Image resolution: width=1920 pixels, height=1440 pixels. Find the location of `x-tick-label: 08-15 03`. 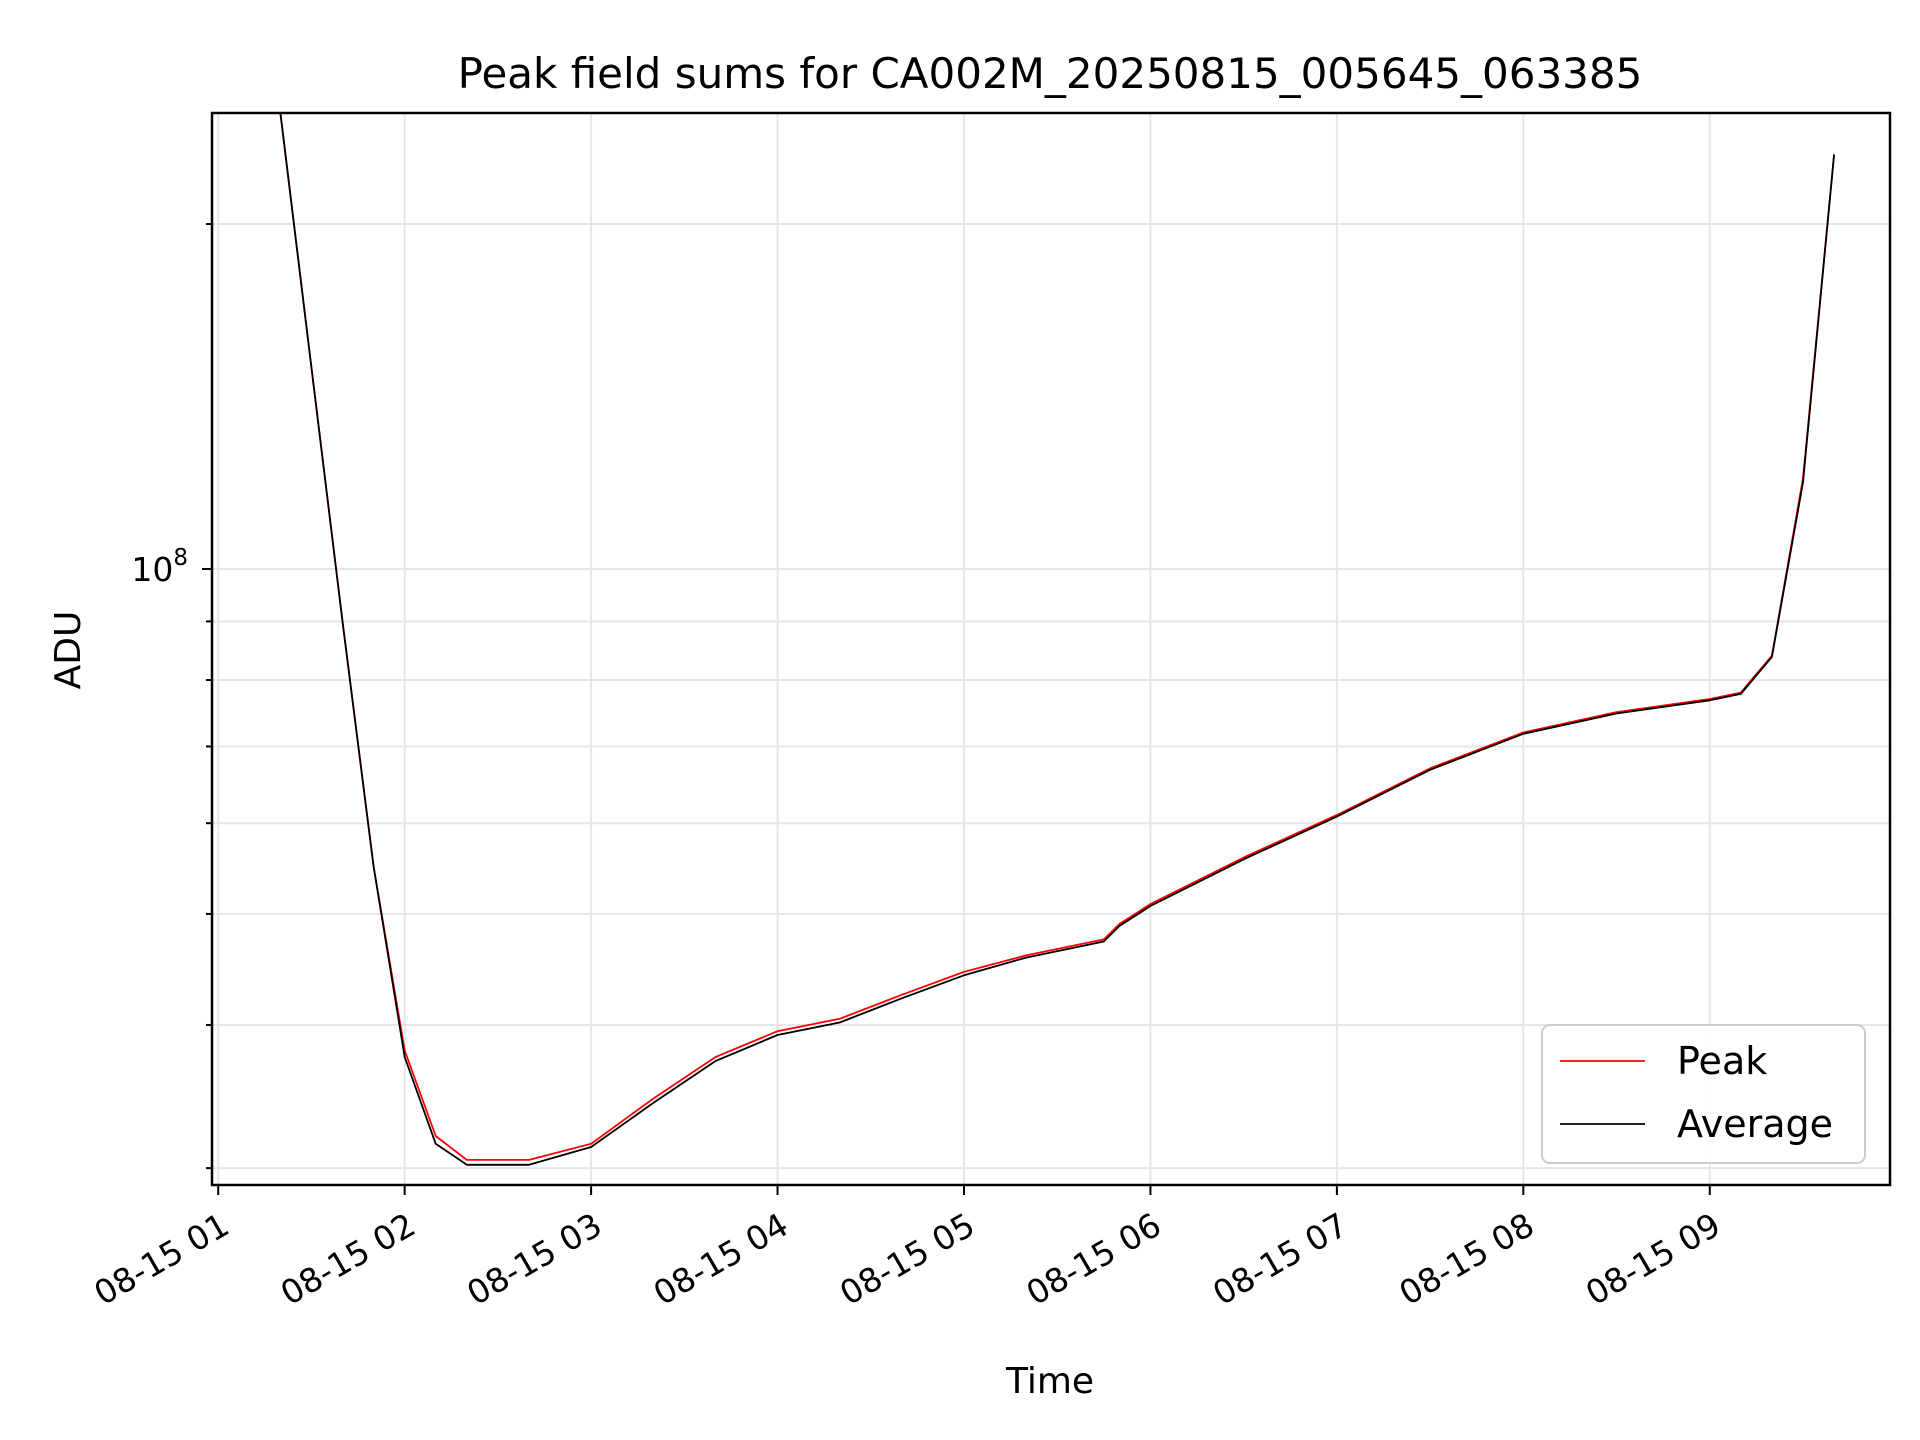

x-tick-label: 08-15 03 is located at coordinates (534, 1259).